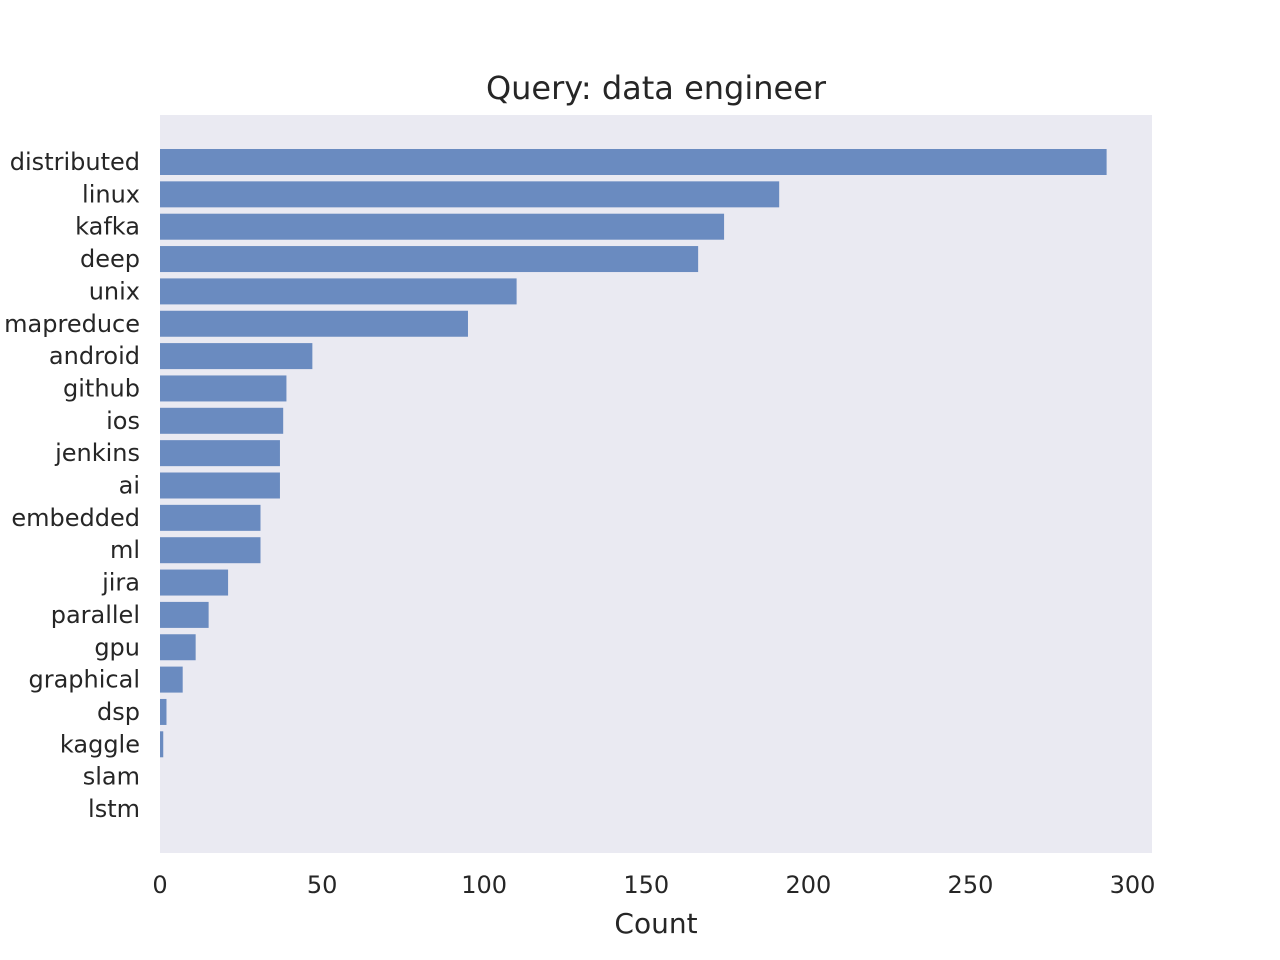 The width and height of the screenshot is (1280, 960). I want to click on x-axis-label: Count, so click(655, 923).